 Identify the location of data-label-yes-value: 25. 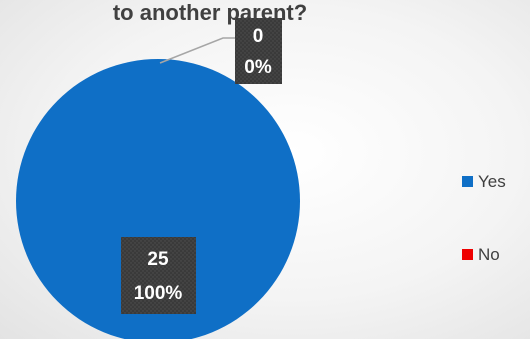
(158, 259).